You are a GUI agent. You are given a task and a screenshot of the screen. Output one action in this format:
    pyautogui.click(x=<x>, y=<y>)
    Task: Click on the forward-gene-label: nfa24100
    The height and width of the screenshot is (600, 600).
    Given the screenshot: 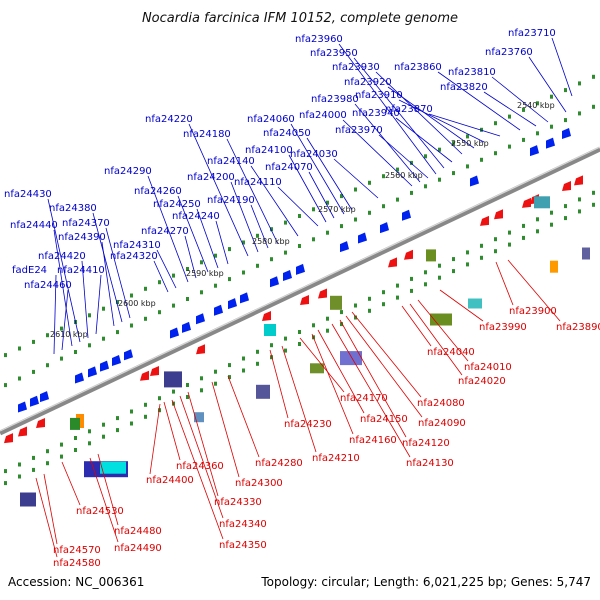 What is the action you would take?
    pyautogui.click(x=269, y=150)
    